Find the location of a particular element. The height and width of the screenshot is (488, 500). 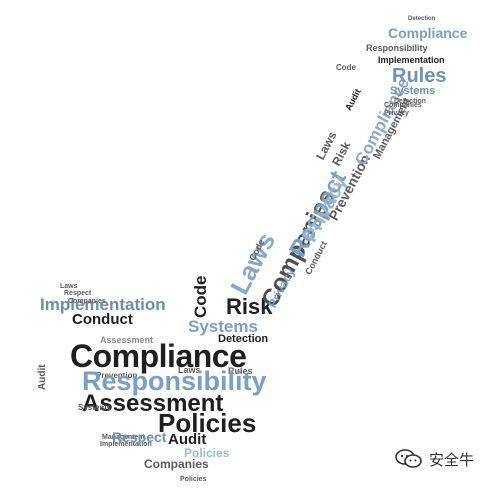

word-systems-mid: Systems is located at coordinates (223, 326).